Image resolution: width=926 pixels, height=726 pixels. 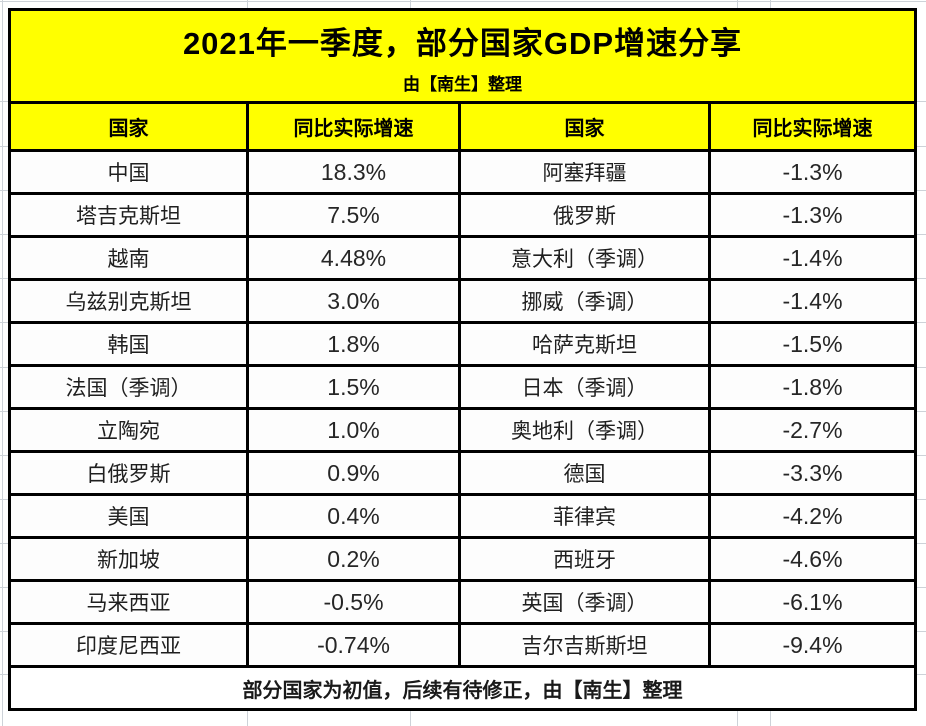 I want to click on sheet-gridline-vertical, so click(x=2, y=363).